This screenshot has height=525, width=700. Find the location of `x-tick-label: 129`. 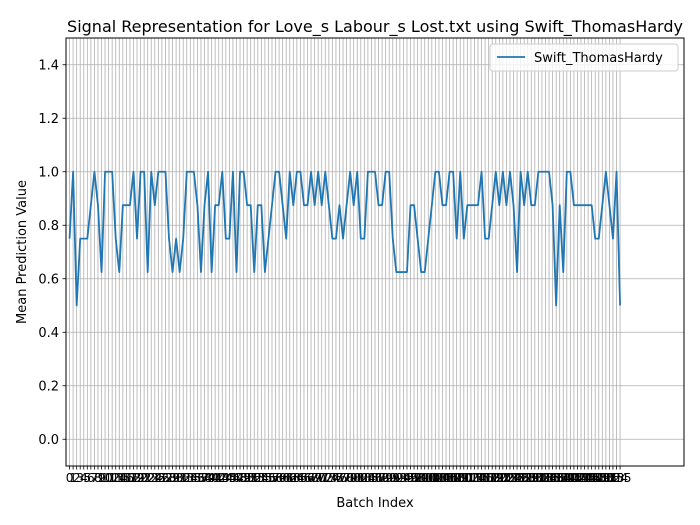

x-tick-label: 129 is located at coordinates (527, 478).